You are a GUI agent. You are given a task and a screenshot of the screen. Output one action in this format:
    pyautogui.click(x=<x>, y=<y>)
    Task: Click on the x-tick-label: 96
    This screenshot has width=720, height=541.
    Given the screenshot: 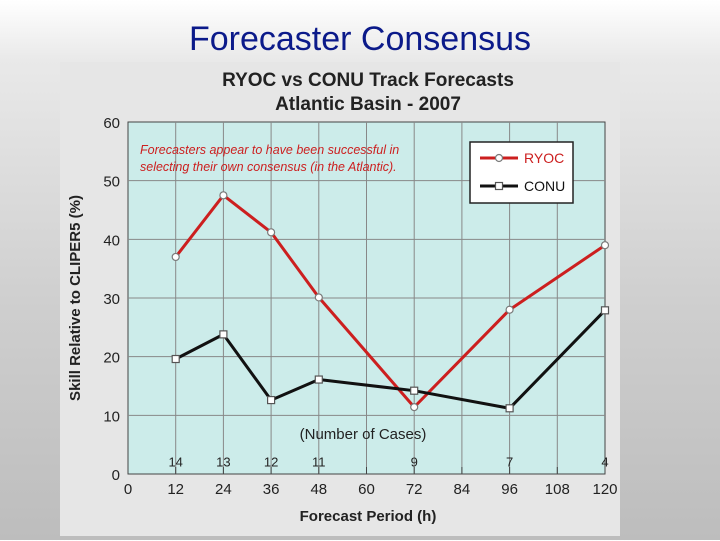 What is the action you would take?
    pyautogui.click(x=509, y=489)
    